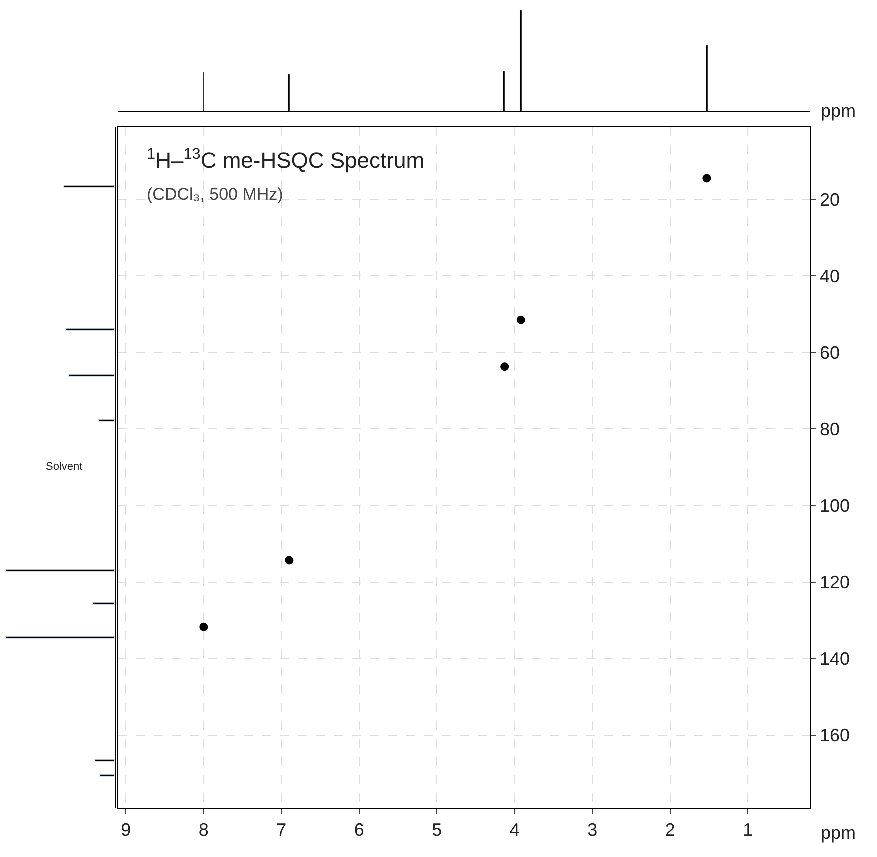  I want to click on x-tick-label: 8, so click(203, 830).